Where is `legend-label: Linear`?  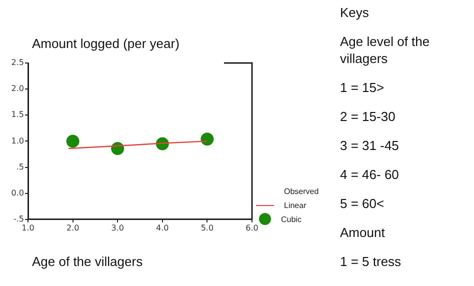 legend-label: Linear is located at coordinates (295, 205).